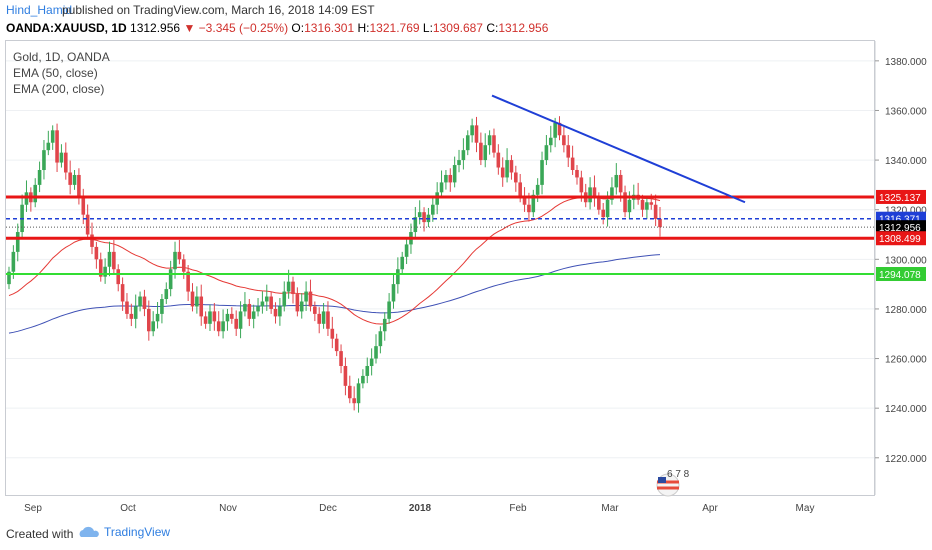 Image resolution: width=932 pixels, height=550 pixels. I want to click on down-arrow-icon: ▼, so click(189, 28).